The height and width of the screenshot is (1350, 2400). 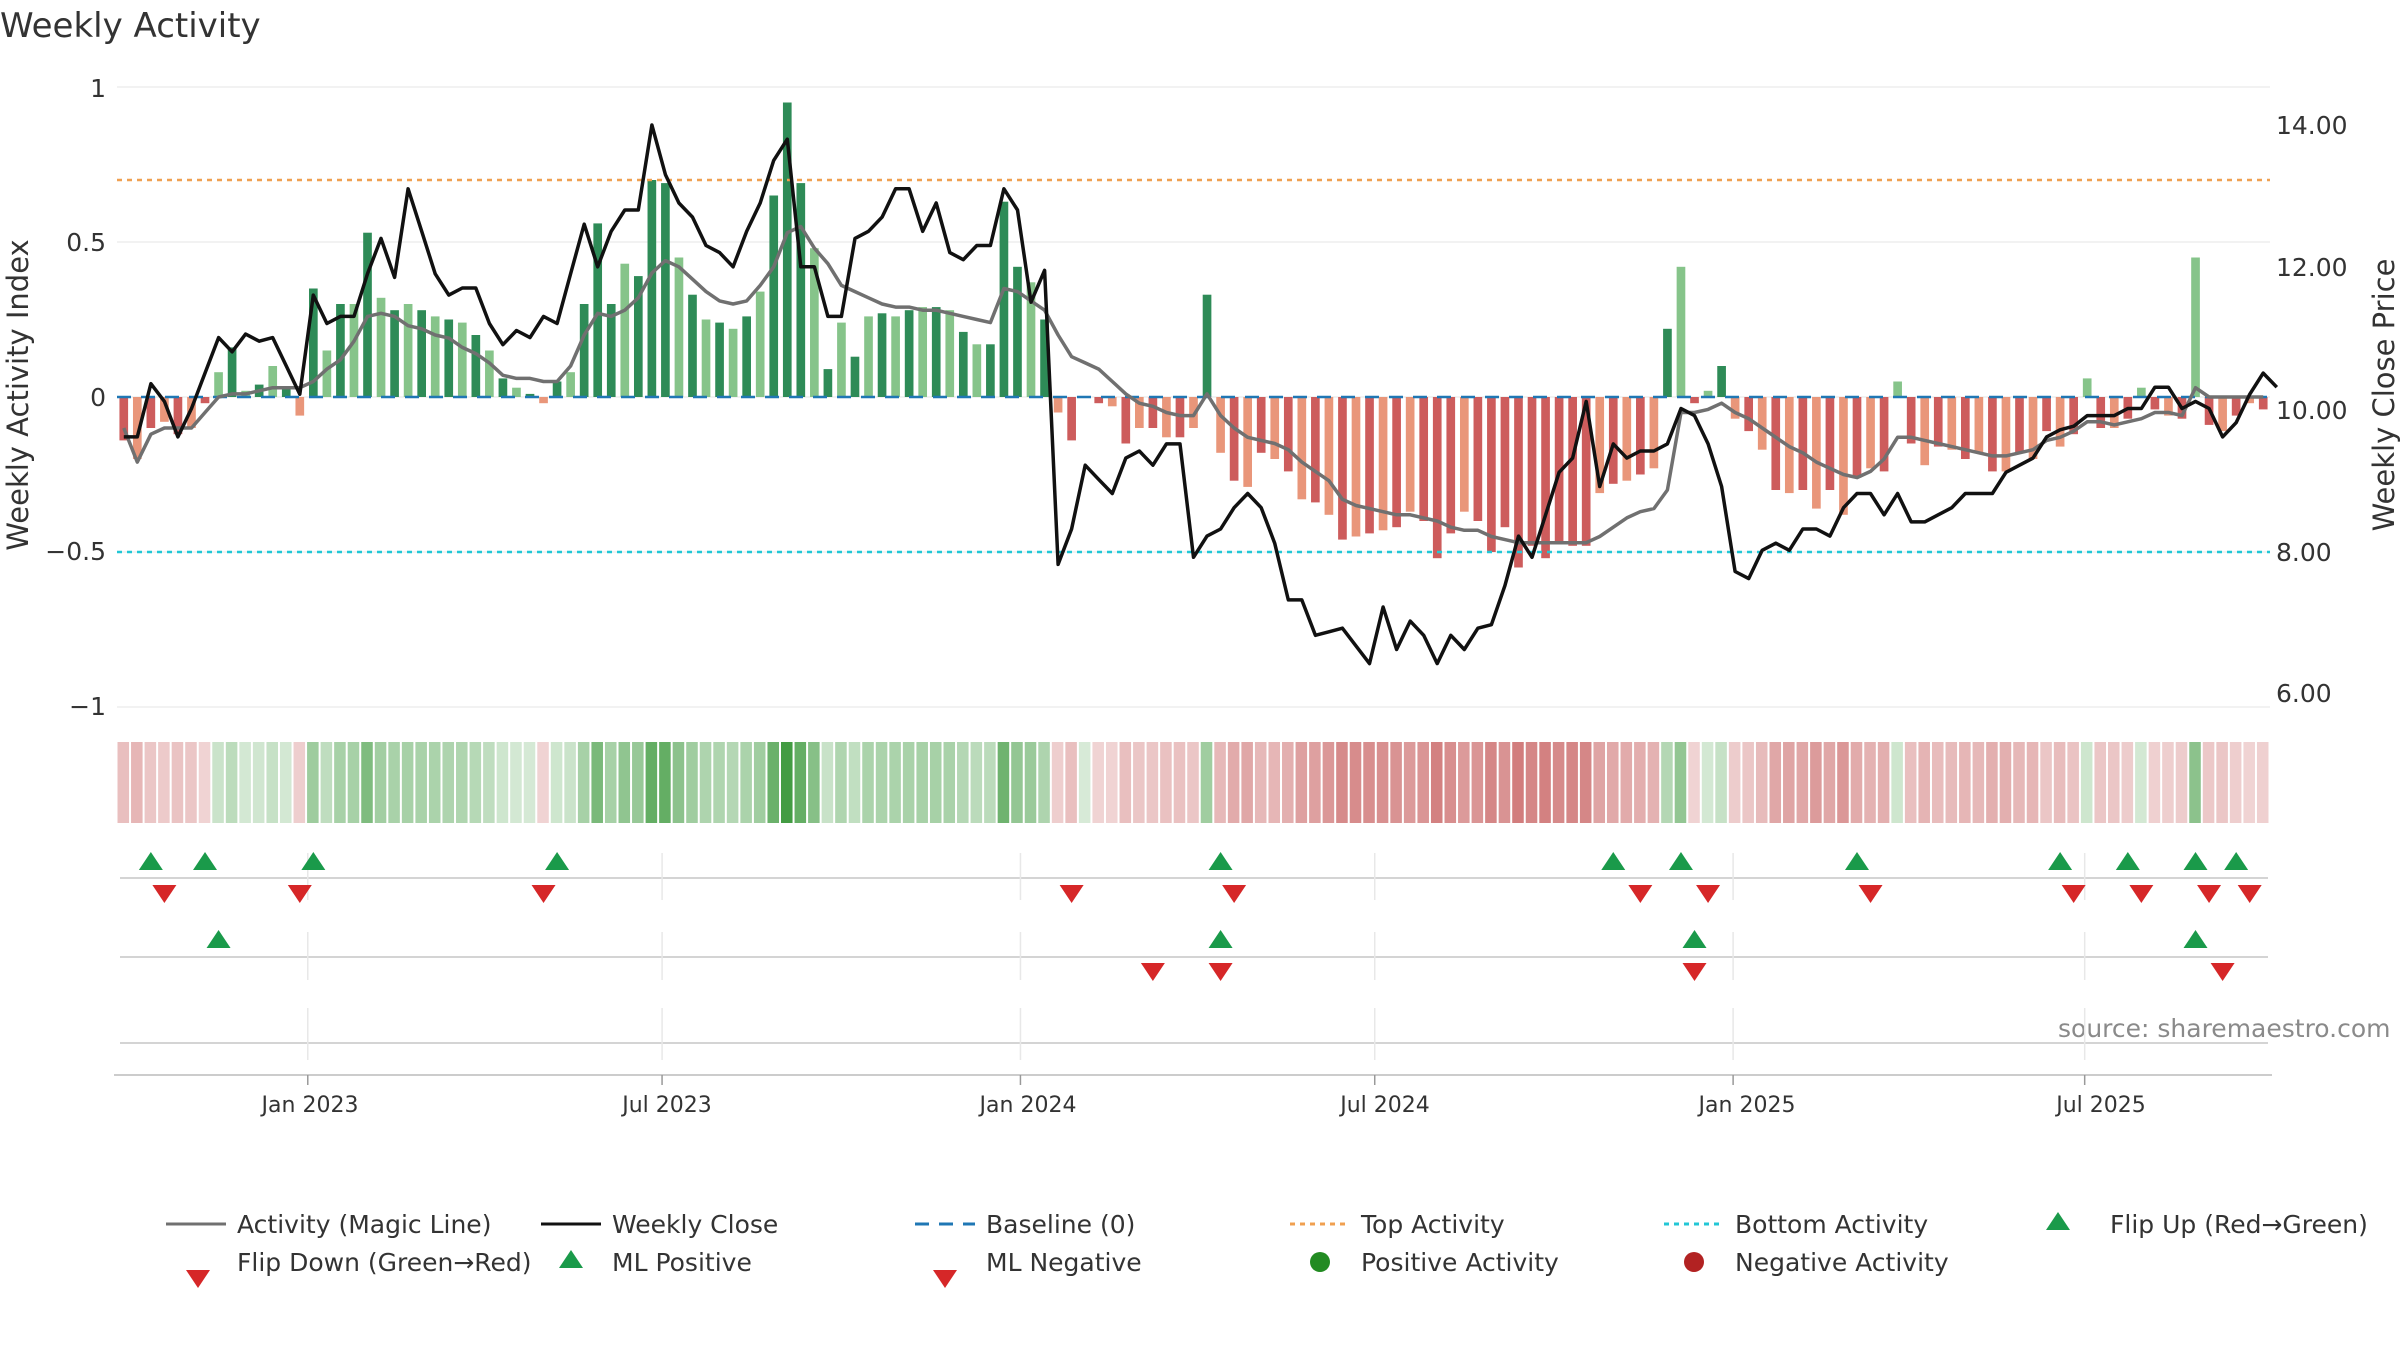 I want to click on y-right-tick-label: 6.00, so click(x=2304, y=693).